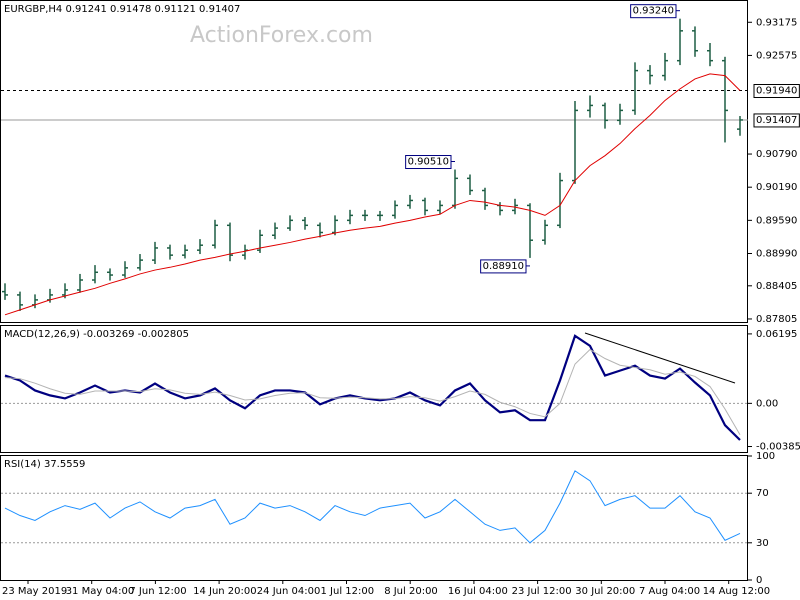  Describe the element at coordinates (776, 55) in the screenshot. I see `y-tick-label: 0.92575` at that location.